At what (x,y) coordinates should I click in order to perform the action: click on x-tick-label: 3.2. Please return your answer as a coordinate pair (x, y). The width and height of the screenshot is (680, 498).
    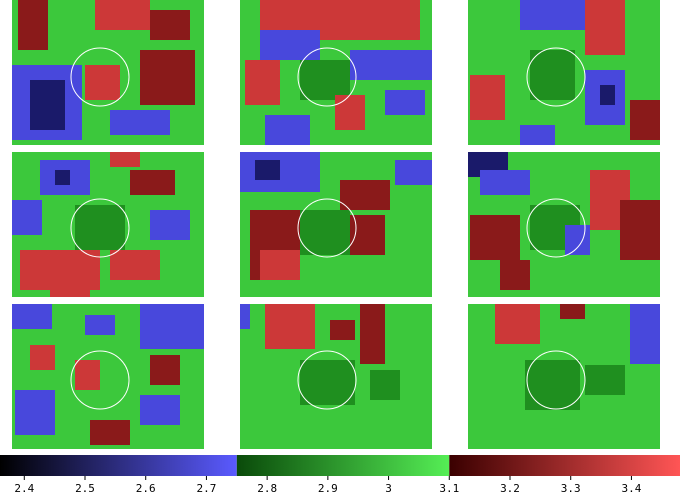
    Looking at the image, I should click on (510, 488).